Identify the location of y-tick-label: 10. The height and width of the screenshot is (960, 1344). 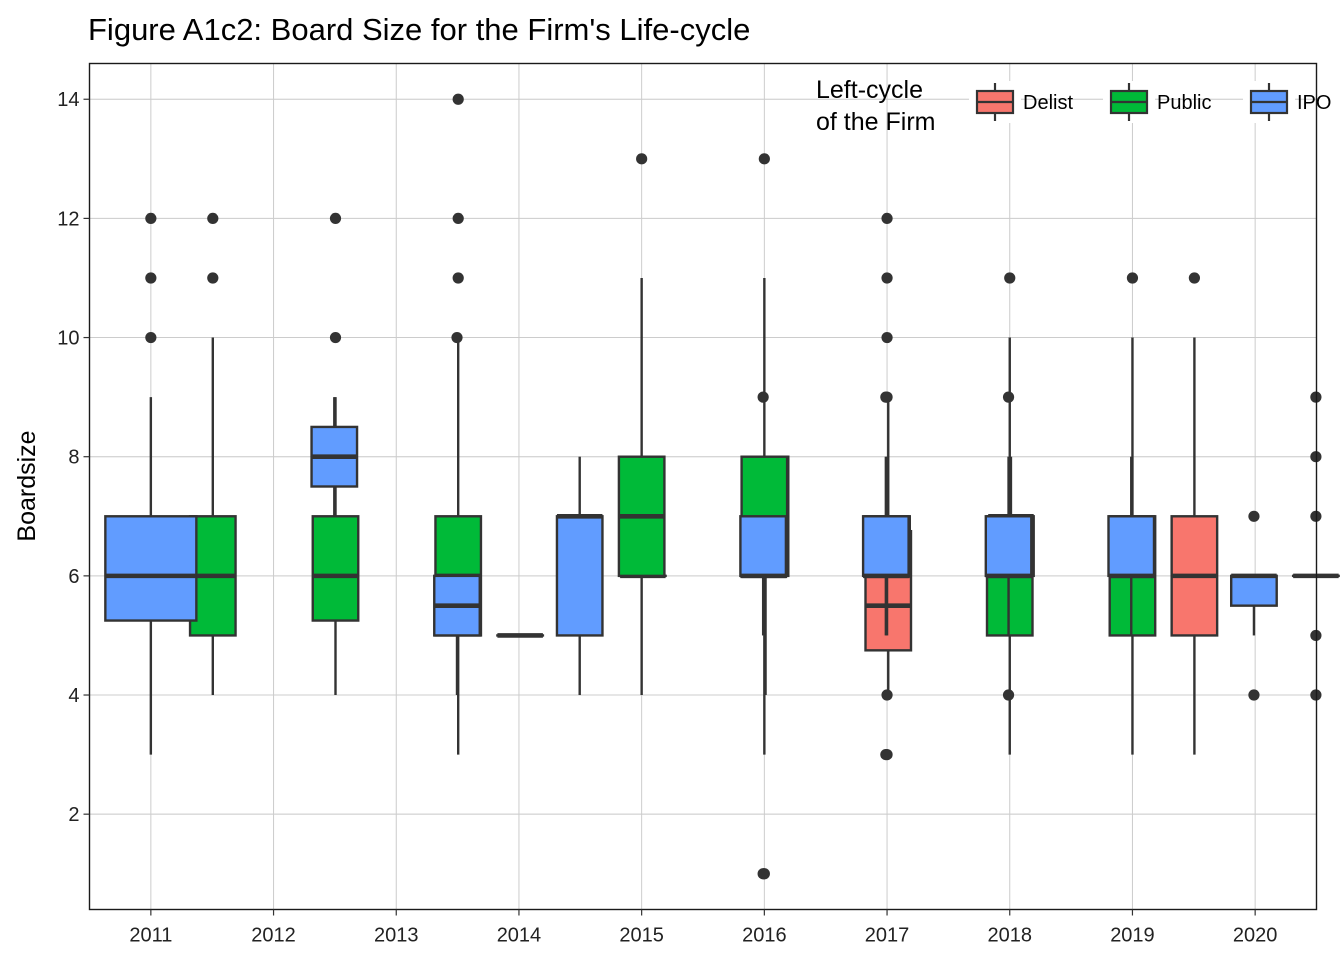
(68, 339).